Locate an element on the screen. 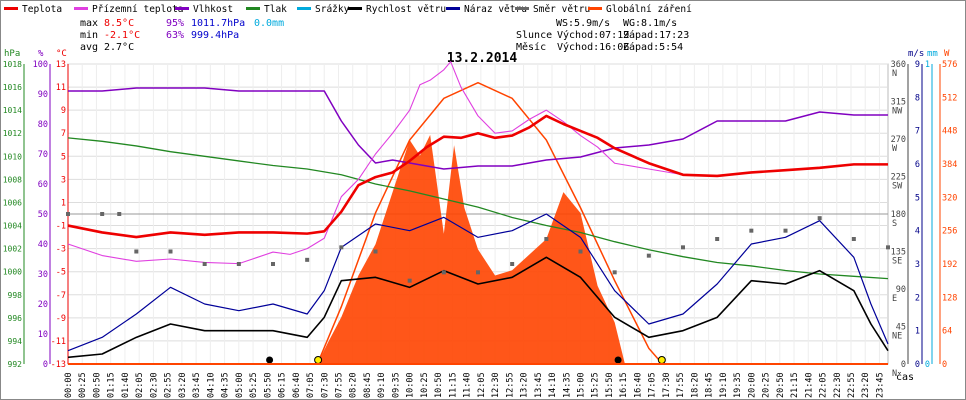 This screenshot has width=966, height=400. stats-min-hum: 63% is located at coordinates (175, 35).